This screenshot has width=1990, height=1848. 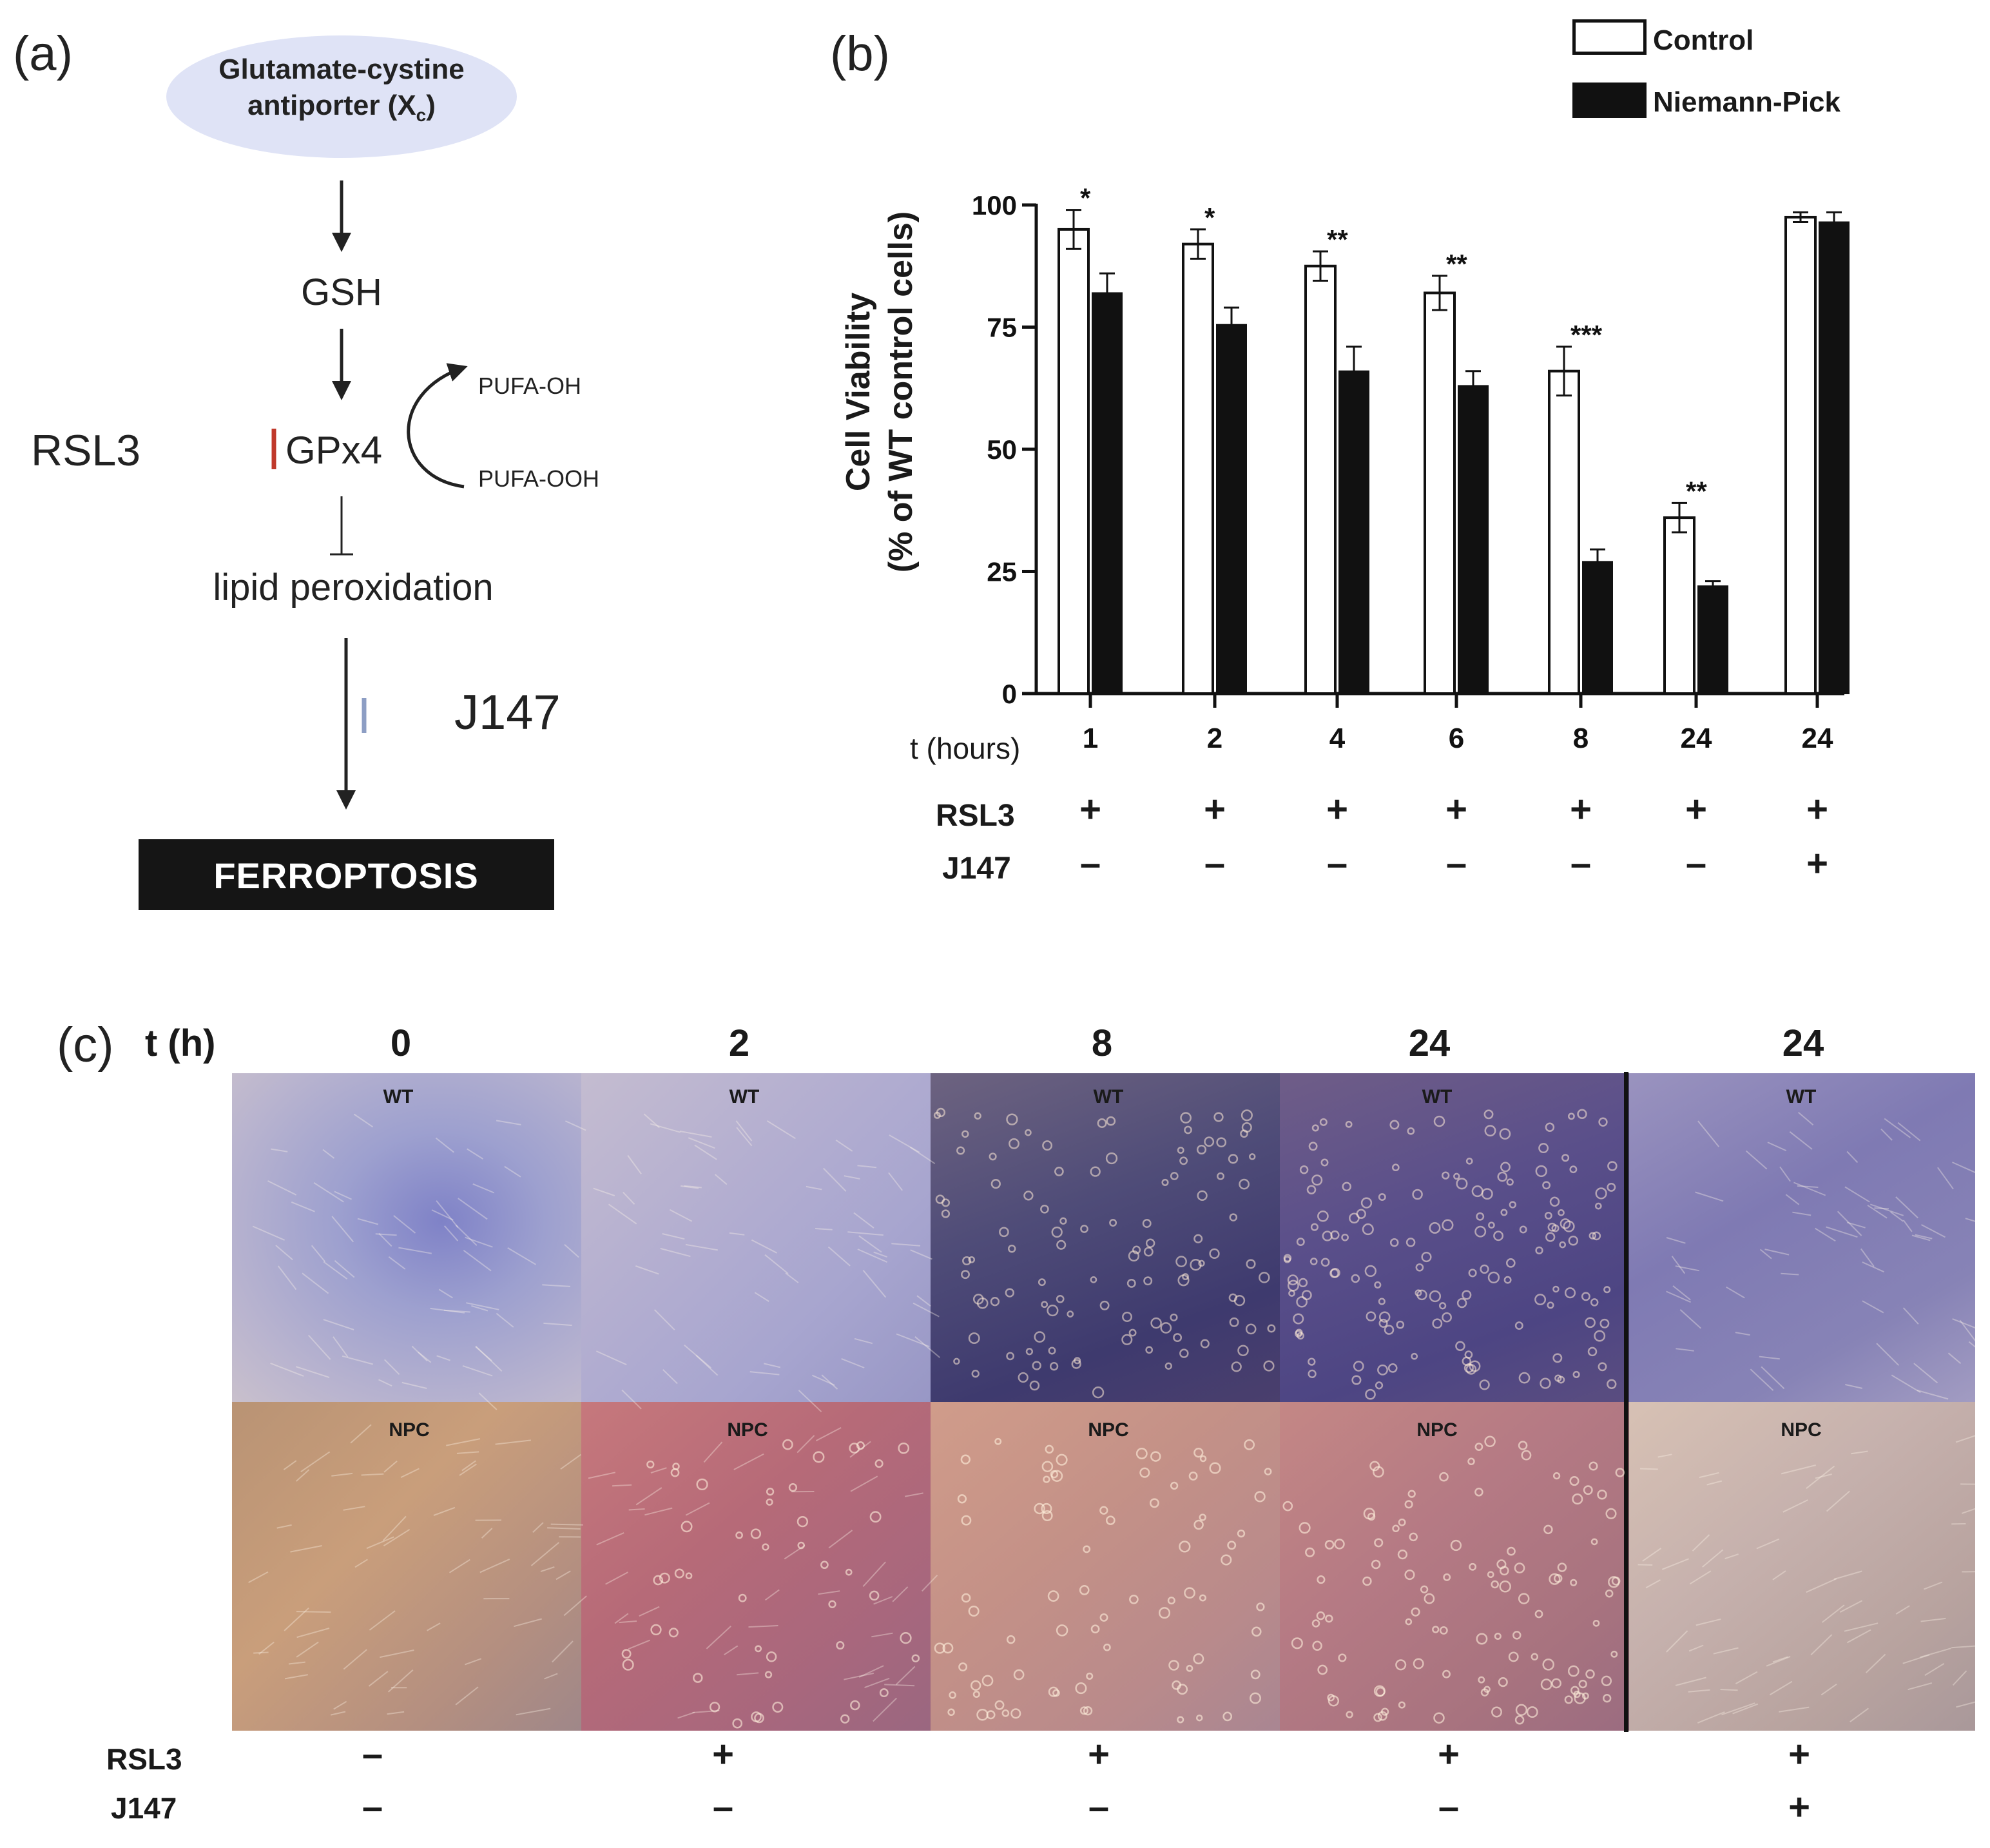 What do you see at coordinates (346, 875) in the screenshot?
I see `ferroptosis-label: FERROPTOSIS` at bounding box center [346, 875].